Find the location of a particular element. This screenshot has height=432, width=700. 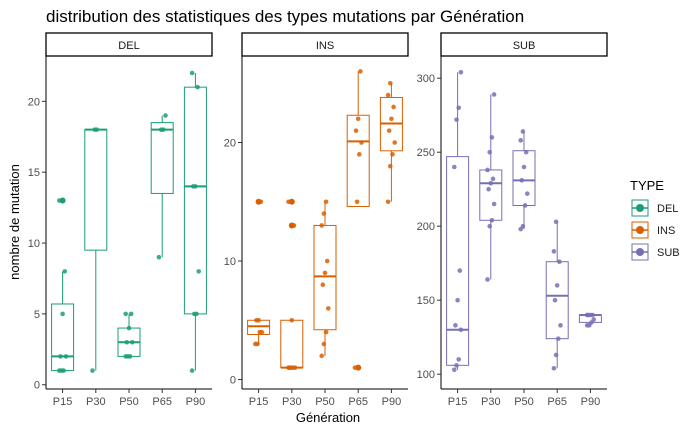

legend-entry-ins: INS is located at coordinates (653, 230).